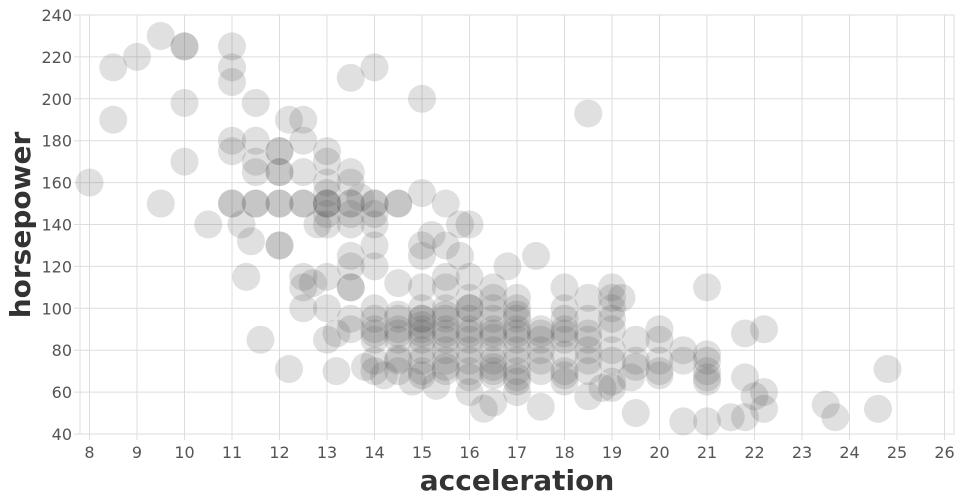 The image size is (960, 500). I want to click on x-axis-title: acceleration, so click(517, 480).